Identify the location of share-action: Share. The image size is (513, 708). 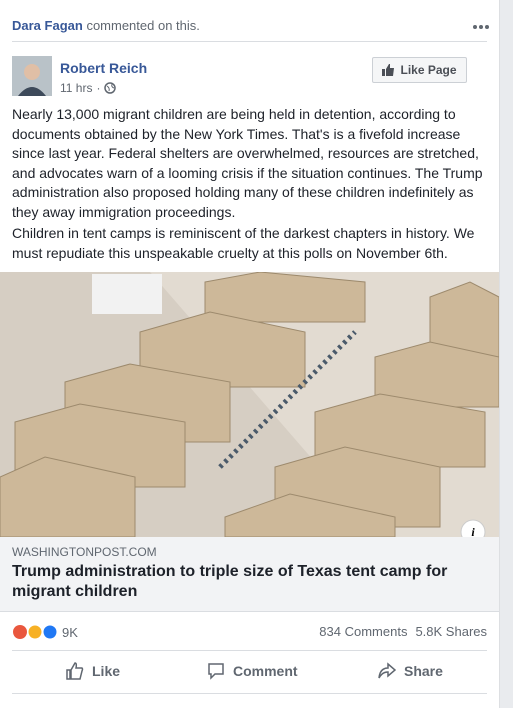
(410, 671).